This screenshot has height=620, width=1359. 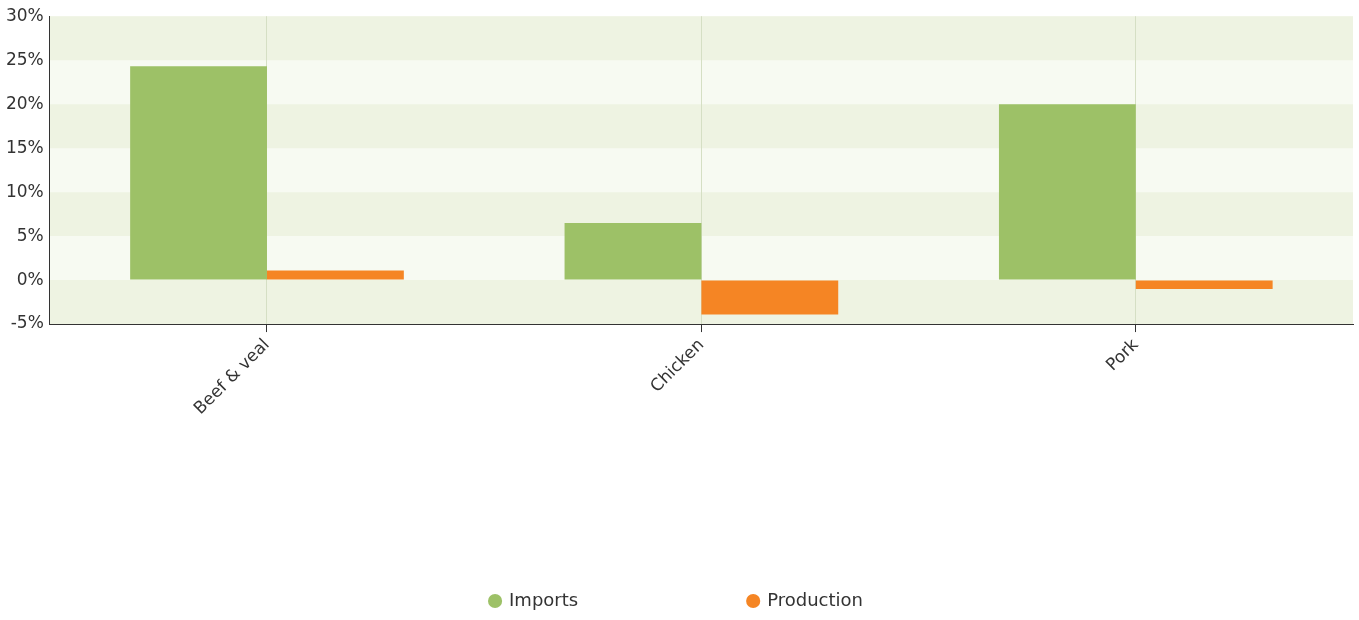 I want to click on y-tick-label: -5%, so click(x=27, y=322).